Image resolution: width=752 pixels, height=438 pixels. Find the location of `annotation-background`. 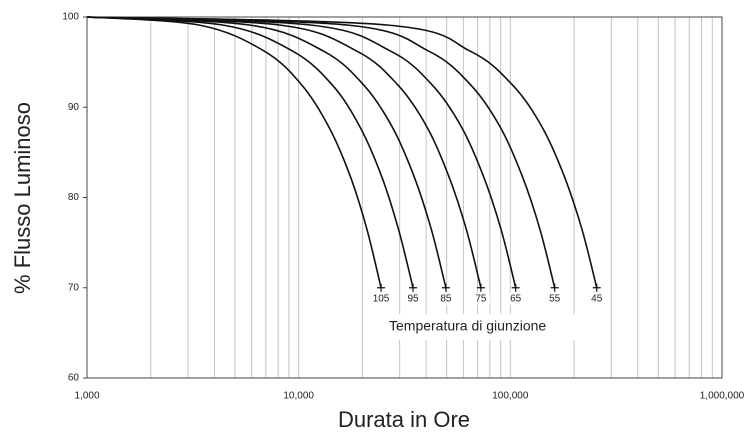

annotation-background is located at coordinates (493, 327).